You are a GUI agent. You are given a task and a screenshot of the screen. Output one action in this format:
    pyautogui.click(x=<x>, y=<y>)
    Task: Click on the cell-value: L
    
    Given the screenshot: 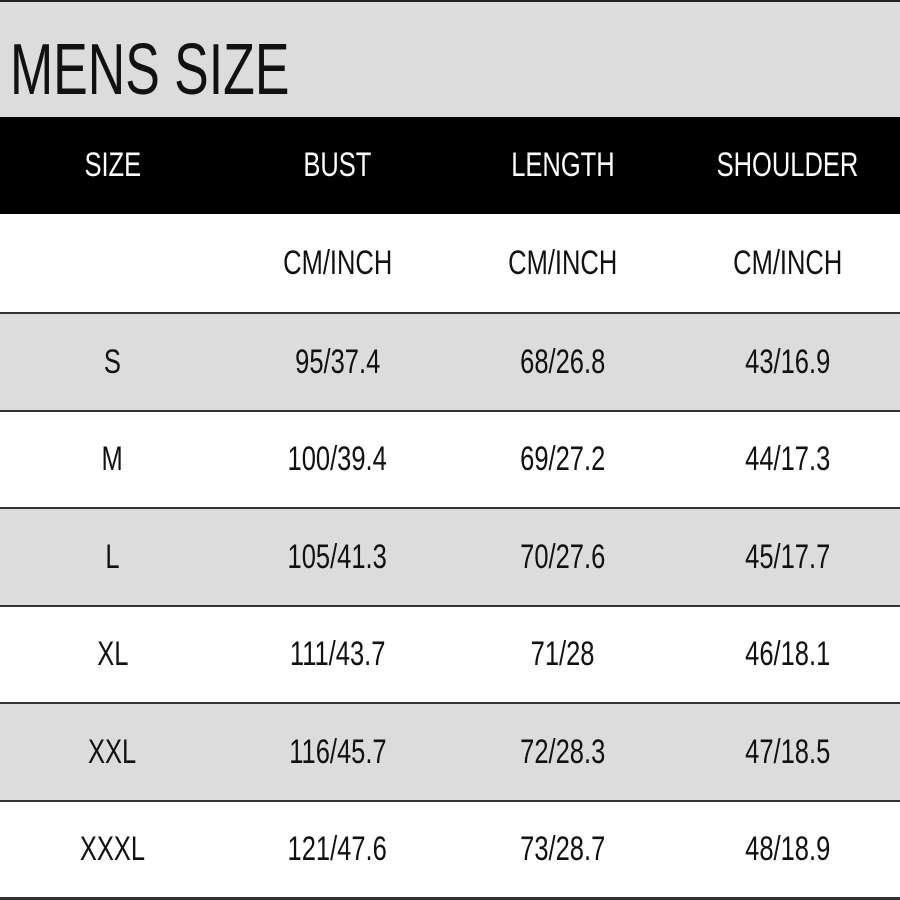 What is the action you would take?
    pyautogui.click(x=112, y=556)
    